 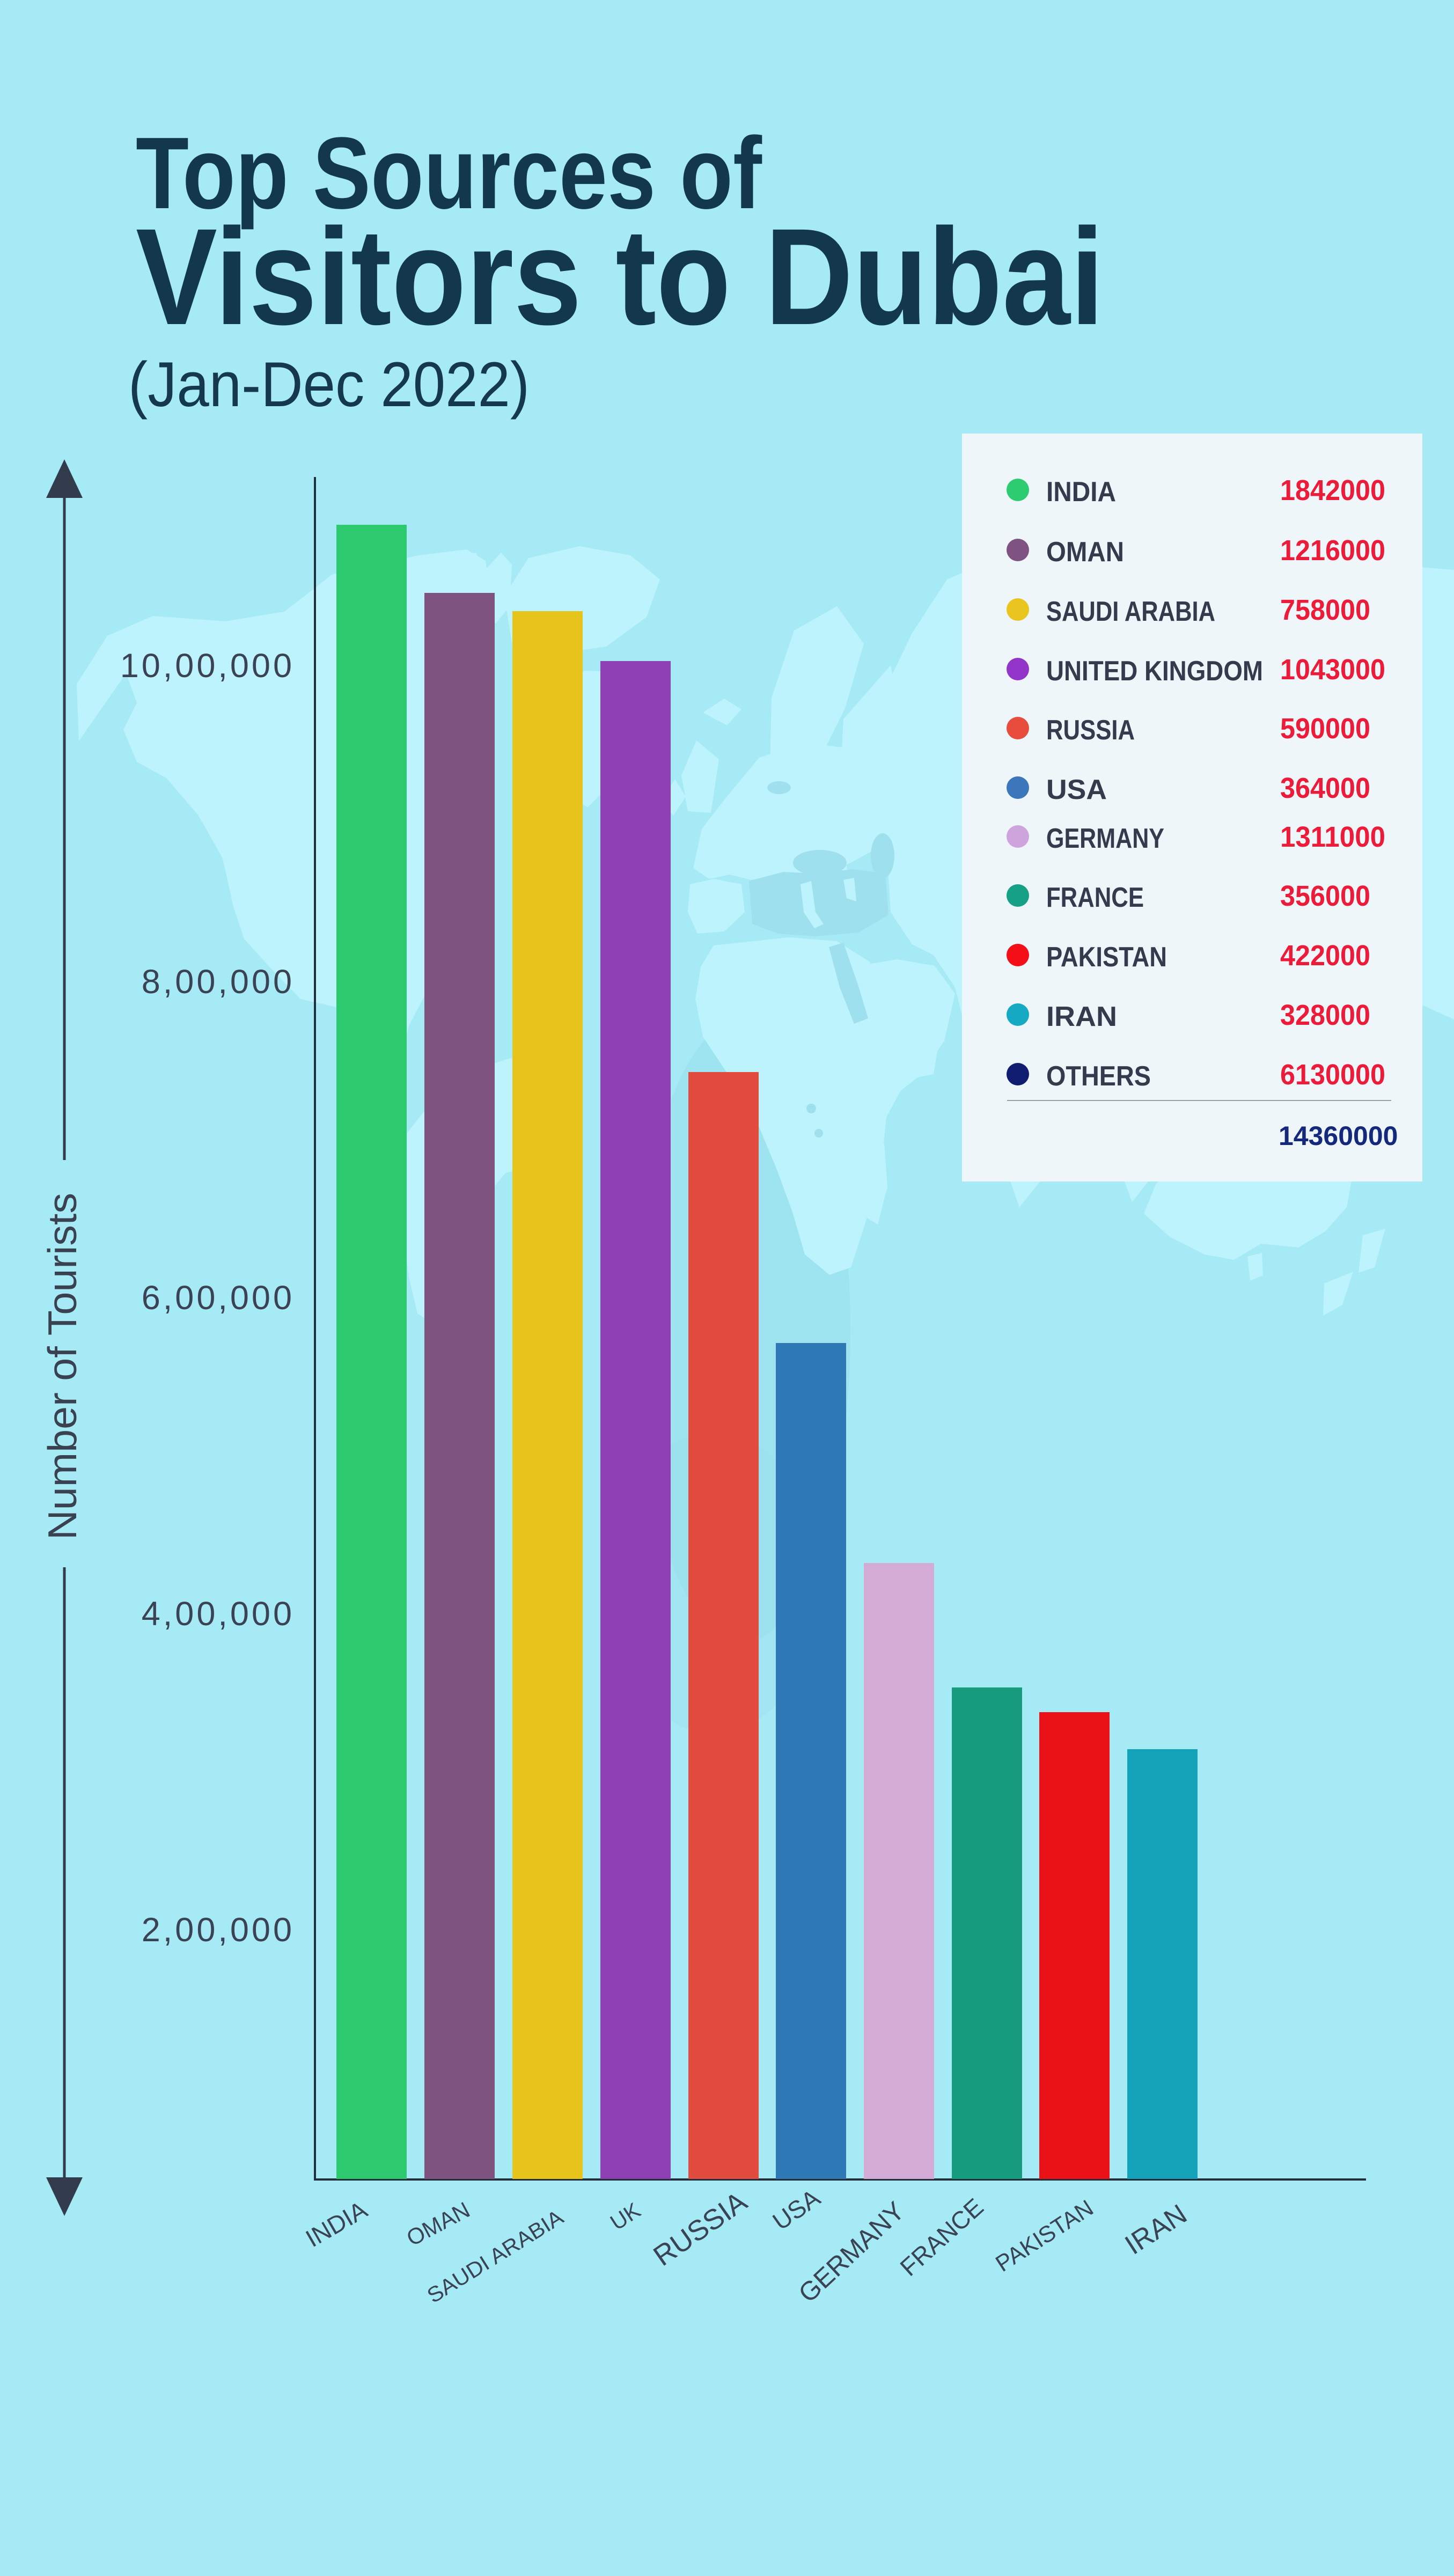 I want to click on svg-text: 4,00,000, so click(x=218, y=1614).